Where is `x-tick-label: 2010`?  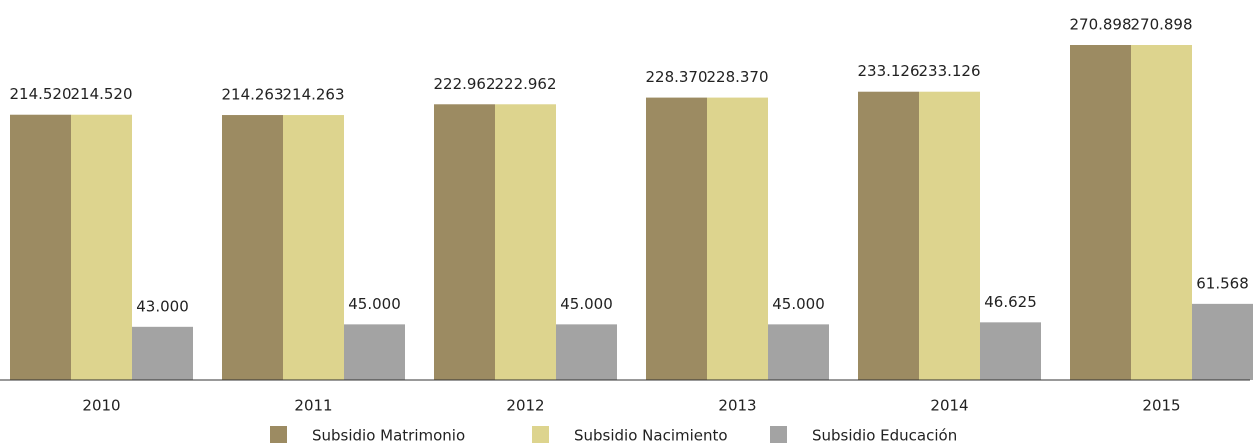
x-tick-label: 2010 is located at coordinates (101, 406).